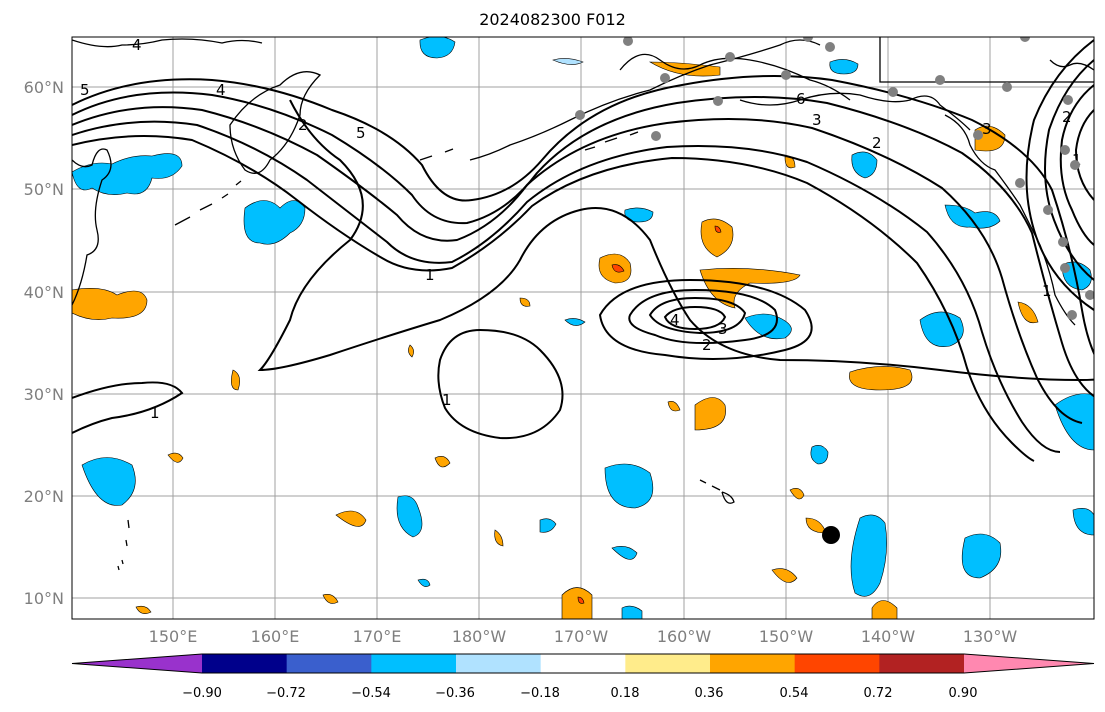 Image resolution: width=1105 pixels, height=712 pixels. Describe the element at coordinates (371, 693) in the screenshot. I see `colorbar-tick-label: −0.54` at that location.